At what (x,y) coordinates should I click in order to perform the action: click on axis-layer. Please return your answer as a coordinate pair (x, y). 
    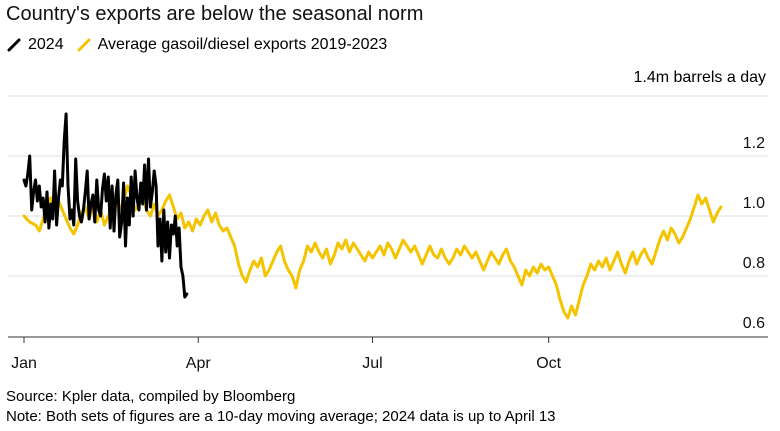
    Looking at the image, I should click on (388, 339).